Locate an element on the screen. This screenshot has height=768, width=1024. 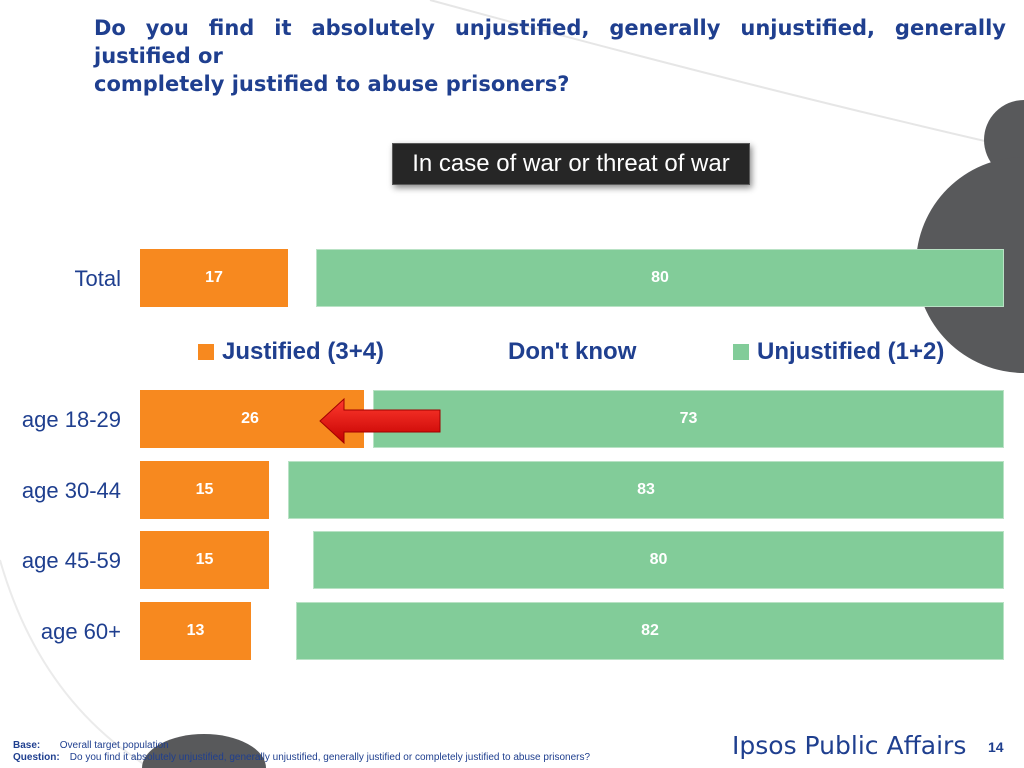
row-label-age-60-plus: age 60+ is located at coordinates (80, 631).